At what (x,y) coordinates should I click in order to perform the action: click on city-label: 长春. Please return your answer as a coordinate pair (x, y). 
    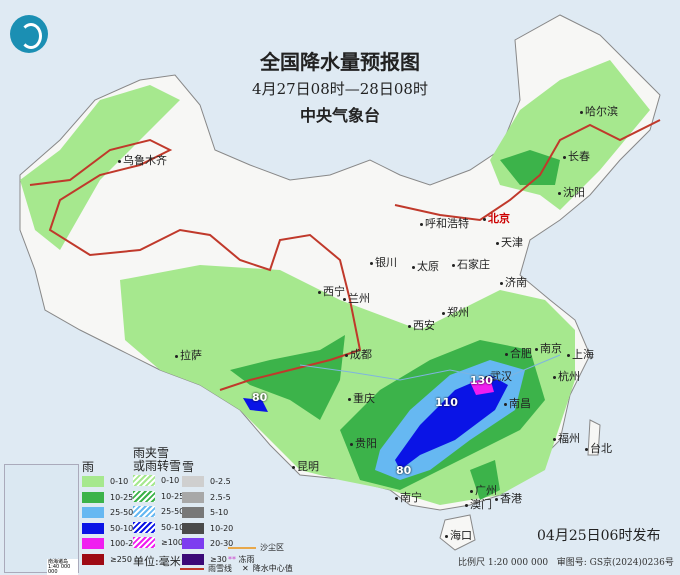
    Looking at the image, I should click on (576, 156).